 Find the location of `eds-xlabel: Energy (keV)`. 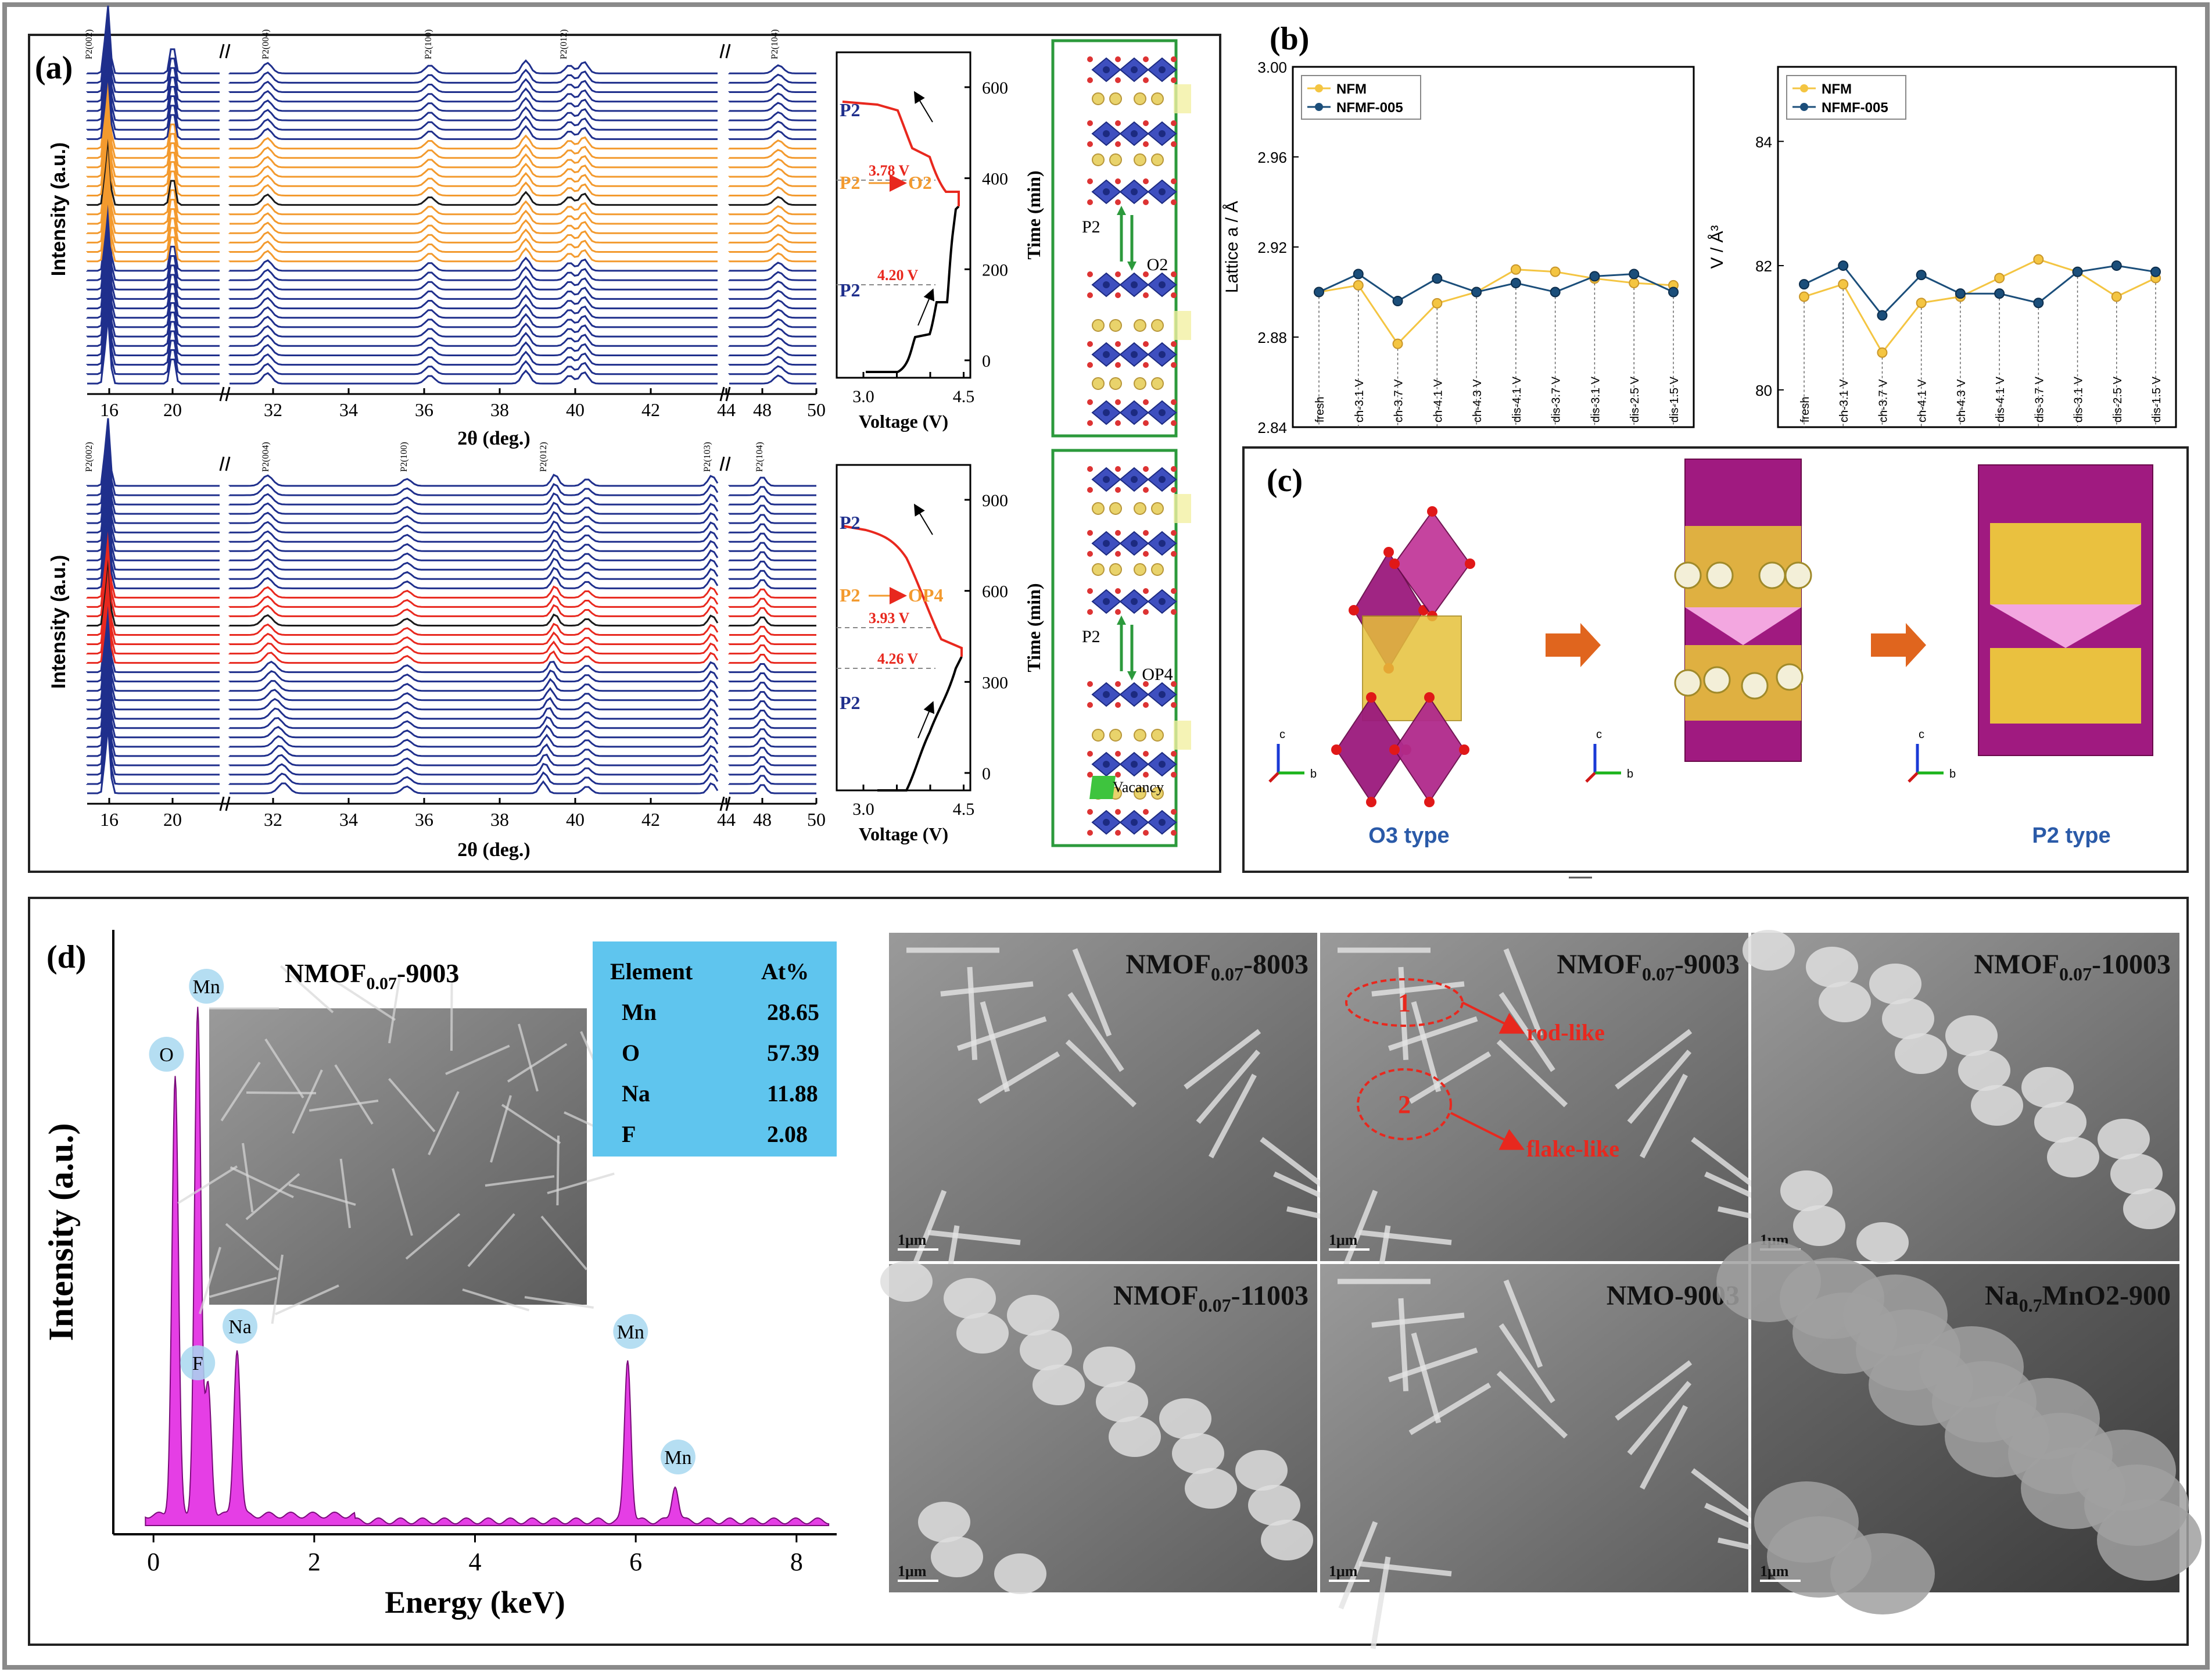

eds-xlabel: Energy (keV) is located at coordinates (475, 1602).